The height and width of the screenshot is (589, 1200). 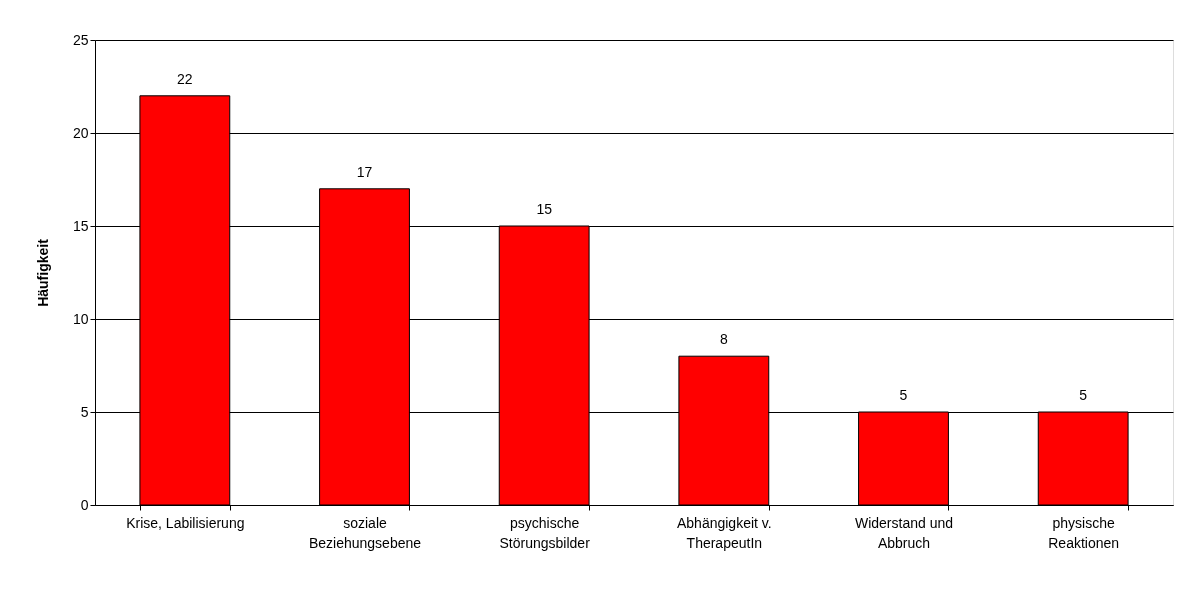 I want to click on data-label: 8, so click(x=723, y=339).